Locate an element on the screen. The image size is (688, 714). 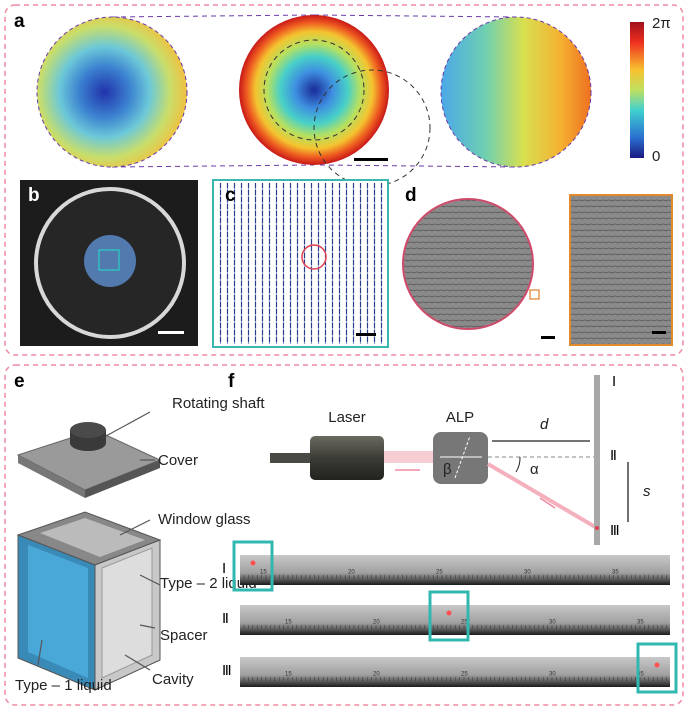
sample is located at coordinates (110, 261).